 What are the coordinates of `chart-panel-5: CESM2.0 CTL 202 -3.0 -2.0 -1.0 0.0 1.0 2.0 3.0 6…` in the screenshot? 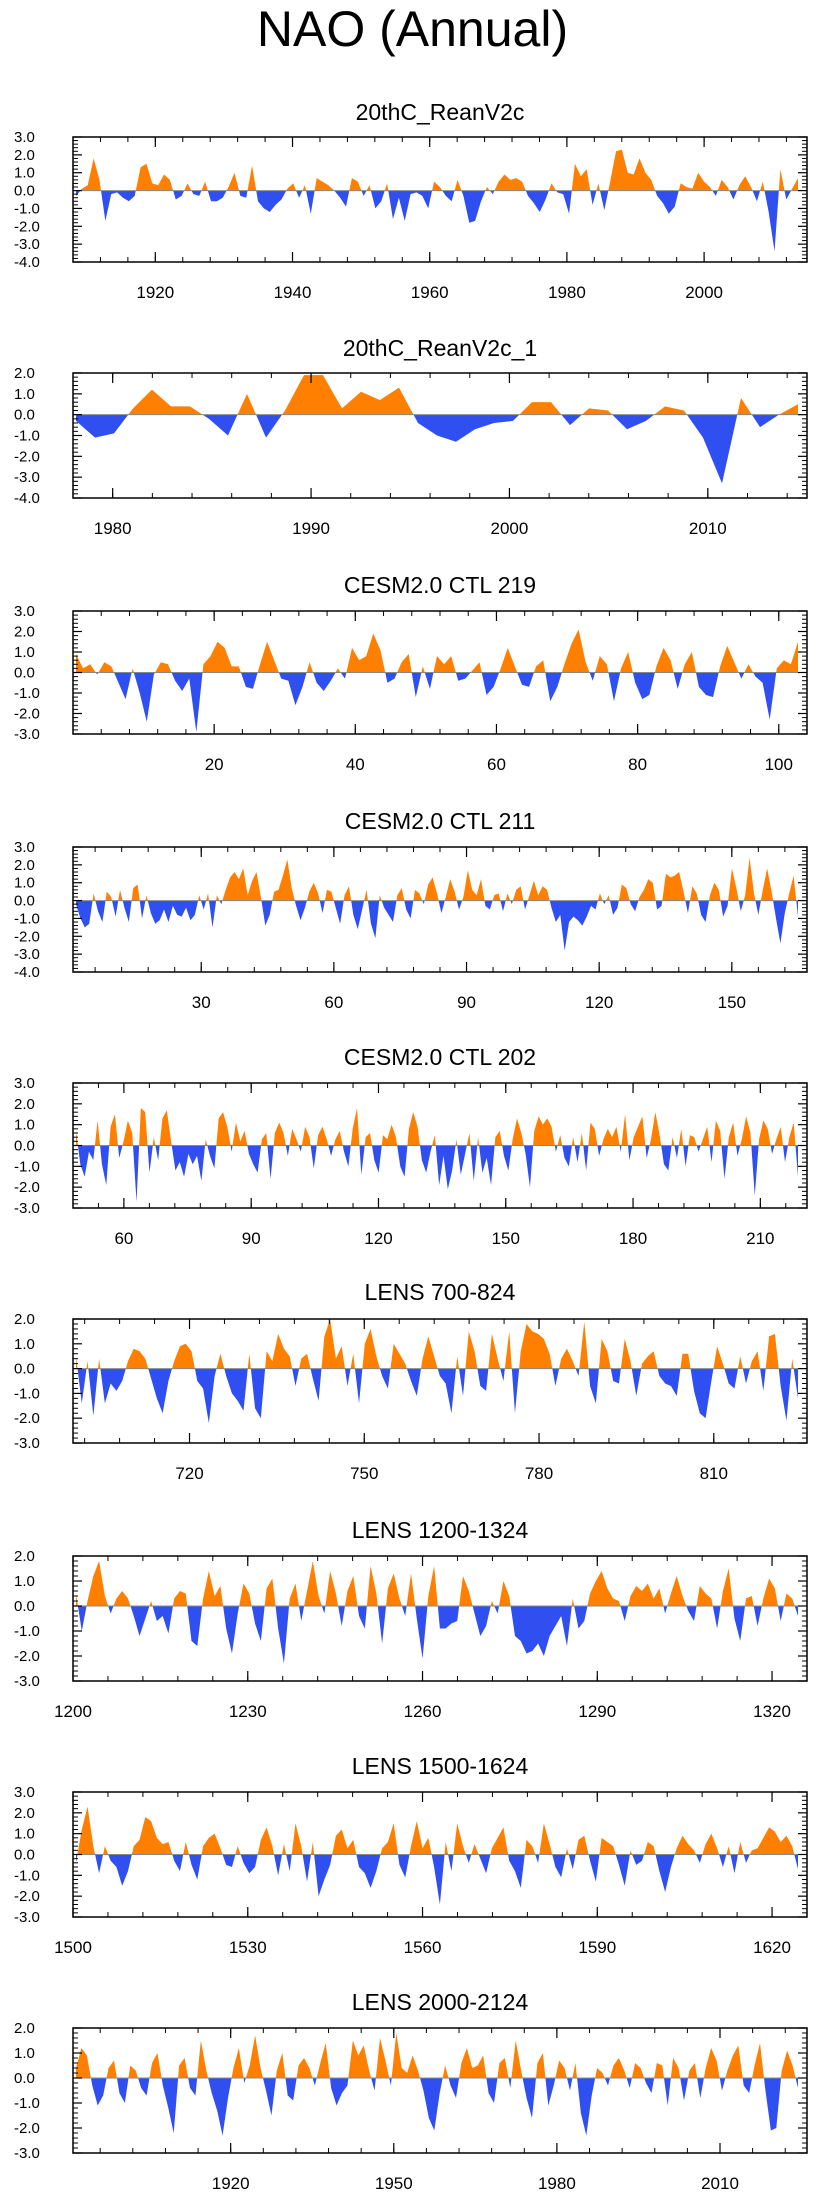 It's located at (411, 1146).